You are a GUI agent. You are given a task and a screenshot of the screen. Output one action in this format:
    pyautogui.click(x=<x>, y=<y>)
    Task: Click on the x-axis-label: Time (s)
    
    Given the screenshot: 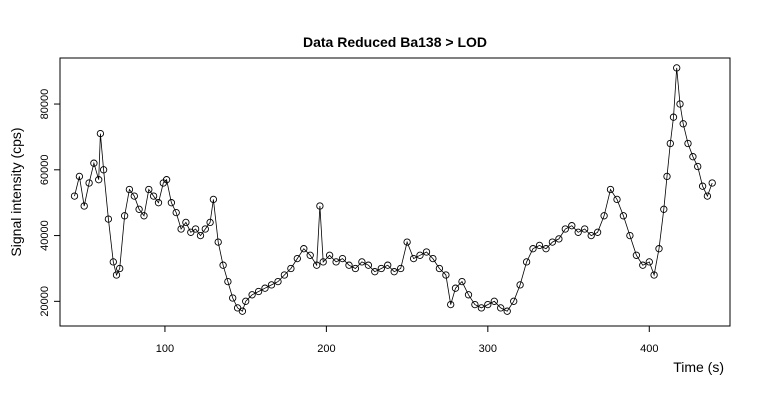 What is the action you would take?
    pyautogui.click(x=698, y=367)
    